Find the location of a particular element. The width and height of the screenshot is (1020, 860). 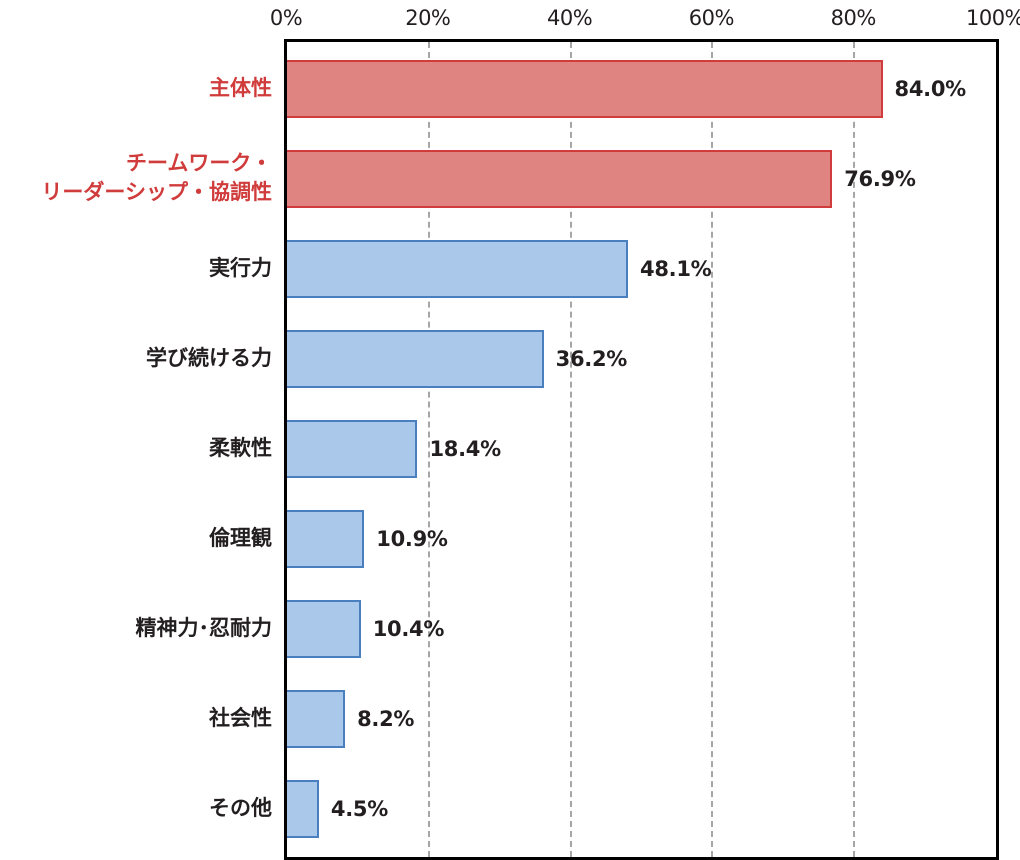

category-label: 学び続ける力 is located at coordinates (209, 358).